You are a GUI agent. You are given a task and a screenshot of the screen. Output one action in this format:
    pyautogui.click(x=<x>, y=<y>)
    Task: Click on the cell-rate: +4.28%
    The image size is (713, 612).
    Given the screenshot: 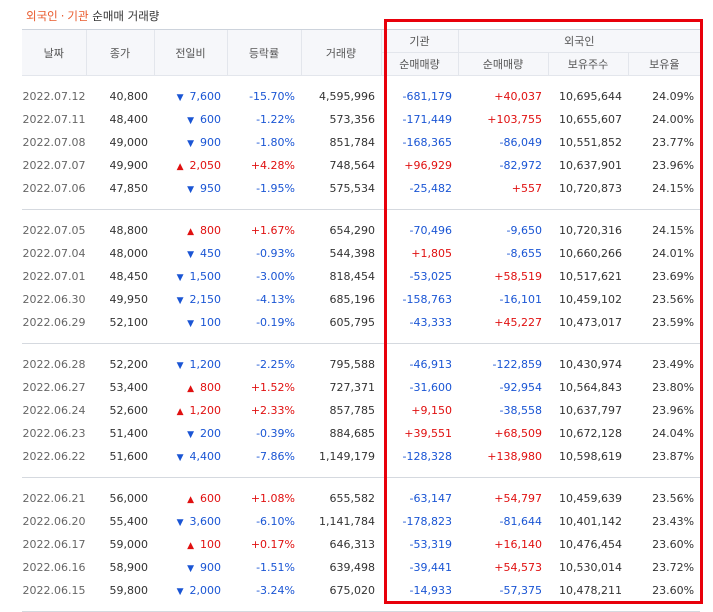 What is the action you would take?
    pyautogui.click(x=264, y=165)
    